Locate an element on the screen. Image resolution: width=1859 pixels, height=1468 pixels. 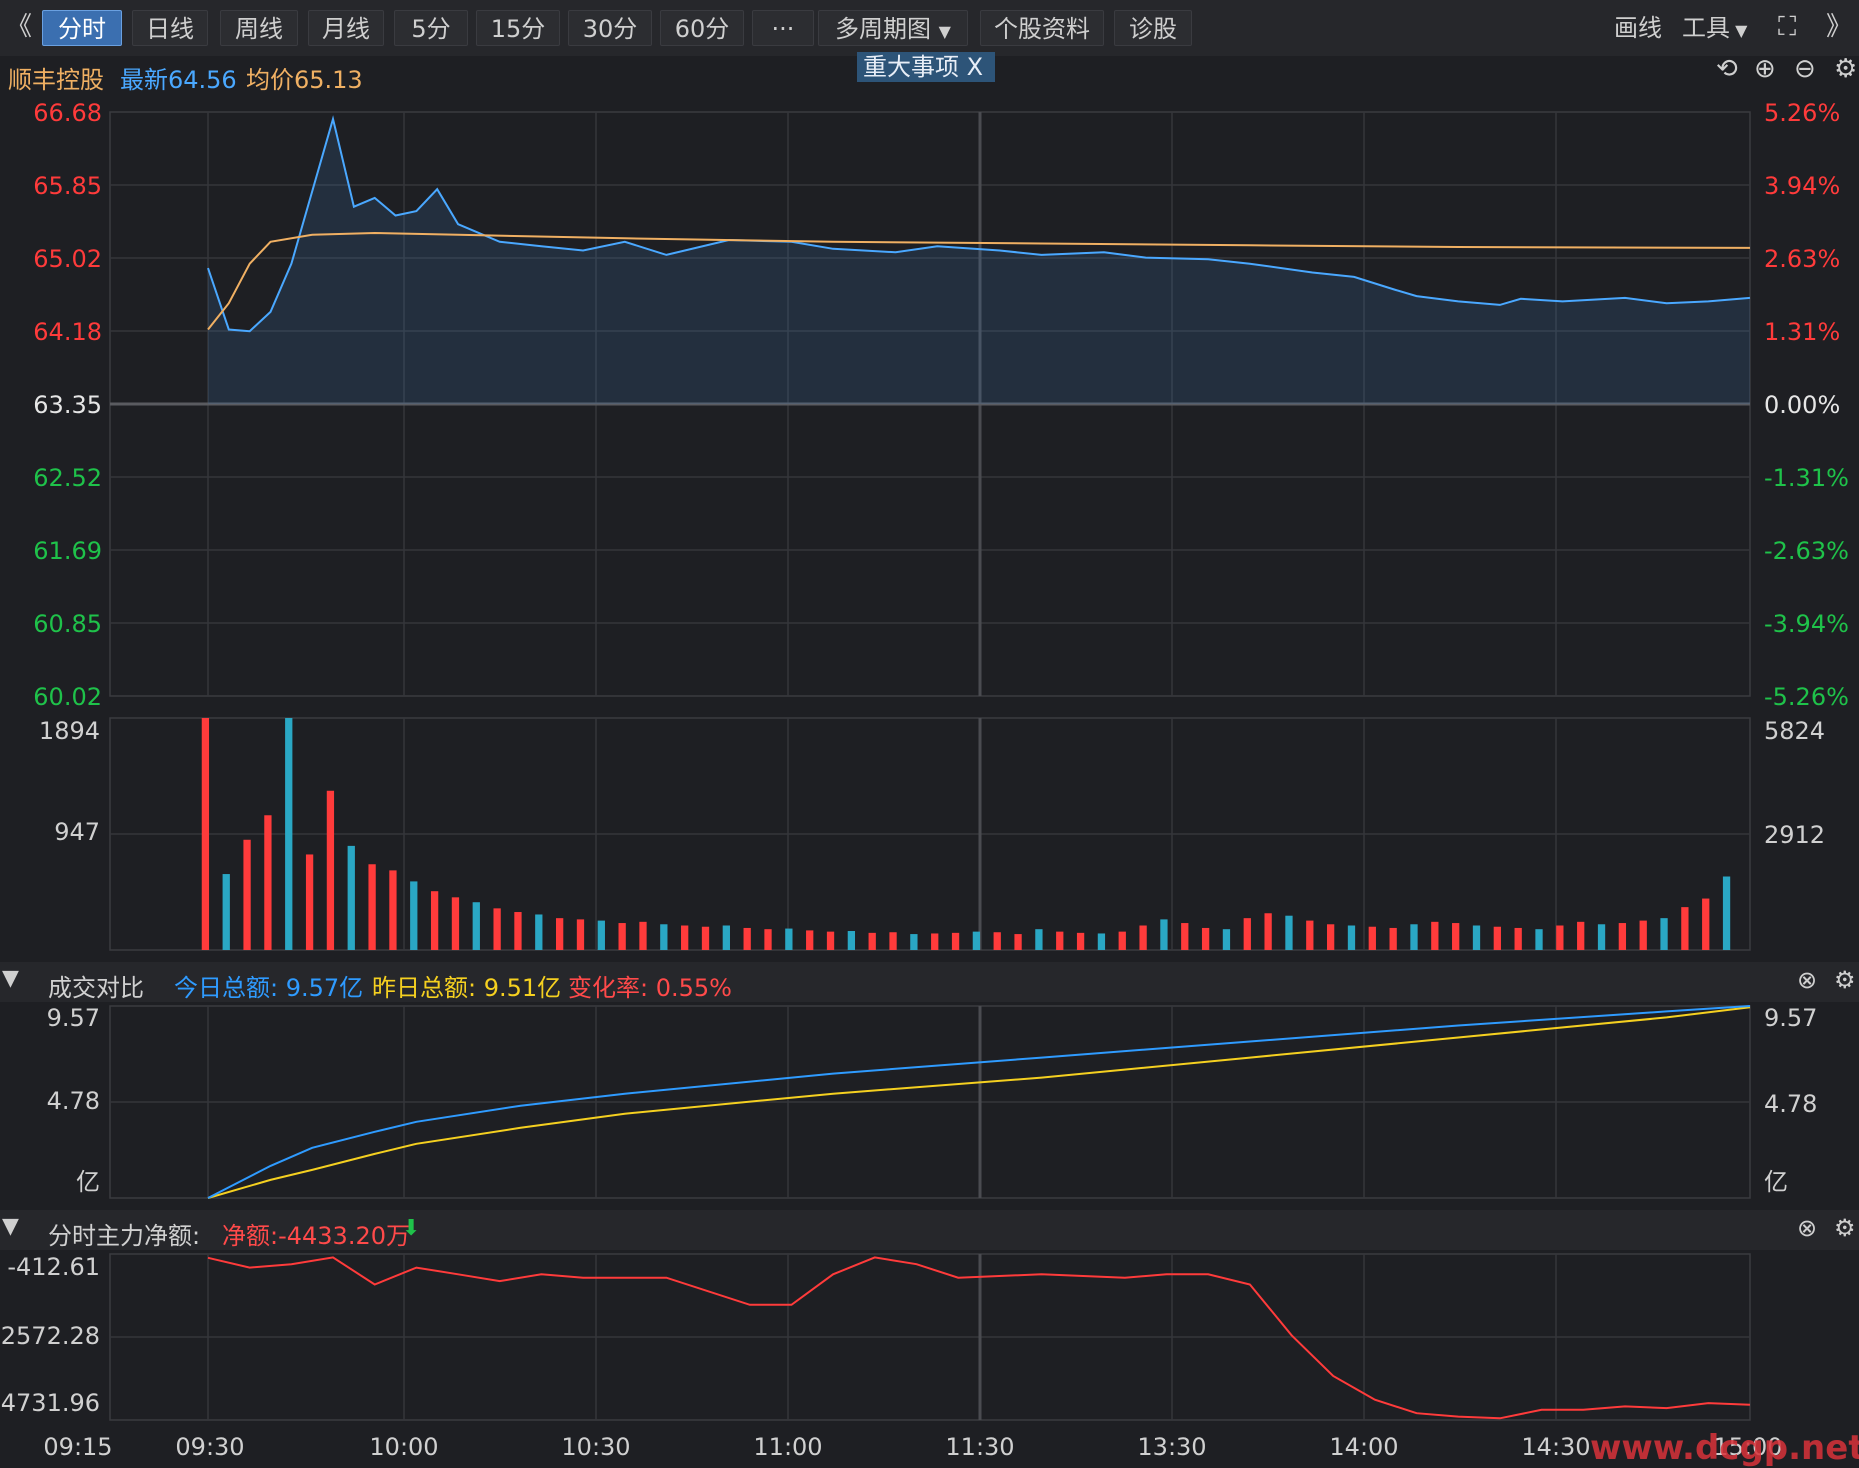
tab-60min: 60分 is located at coordinates (702, 28).